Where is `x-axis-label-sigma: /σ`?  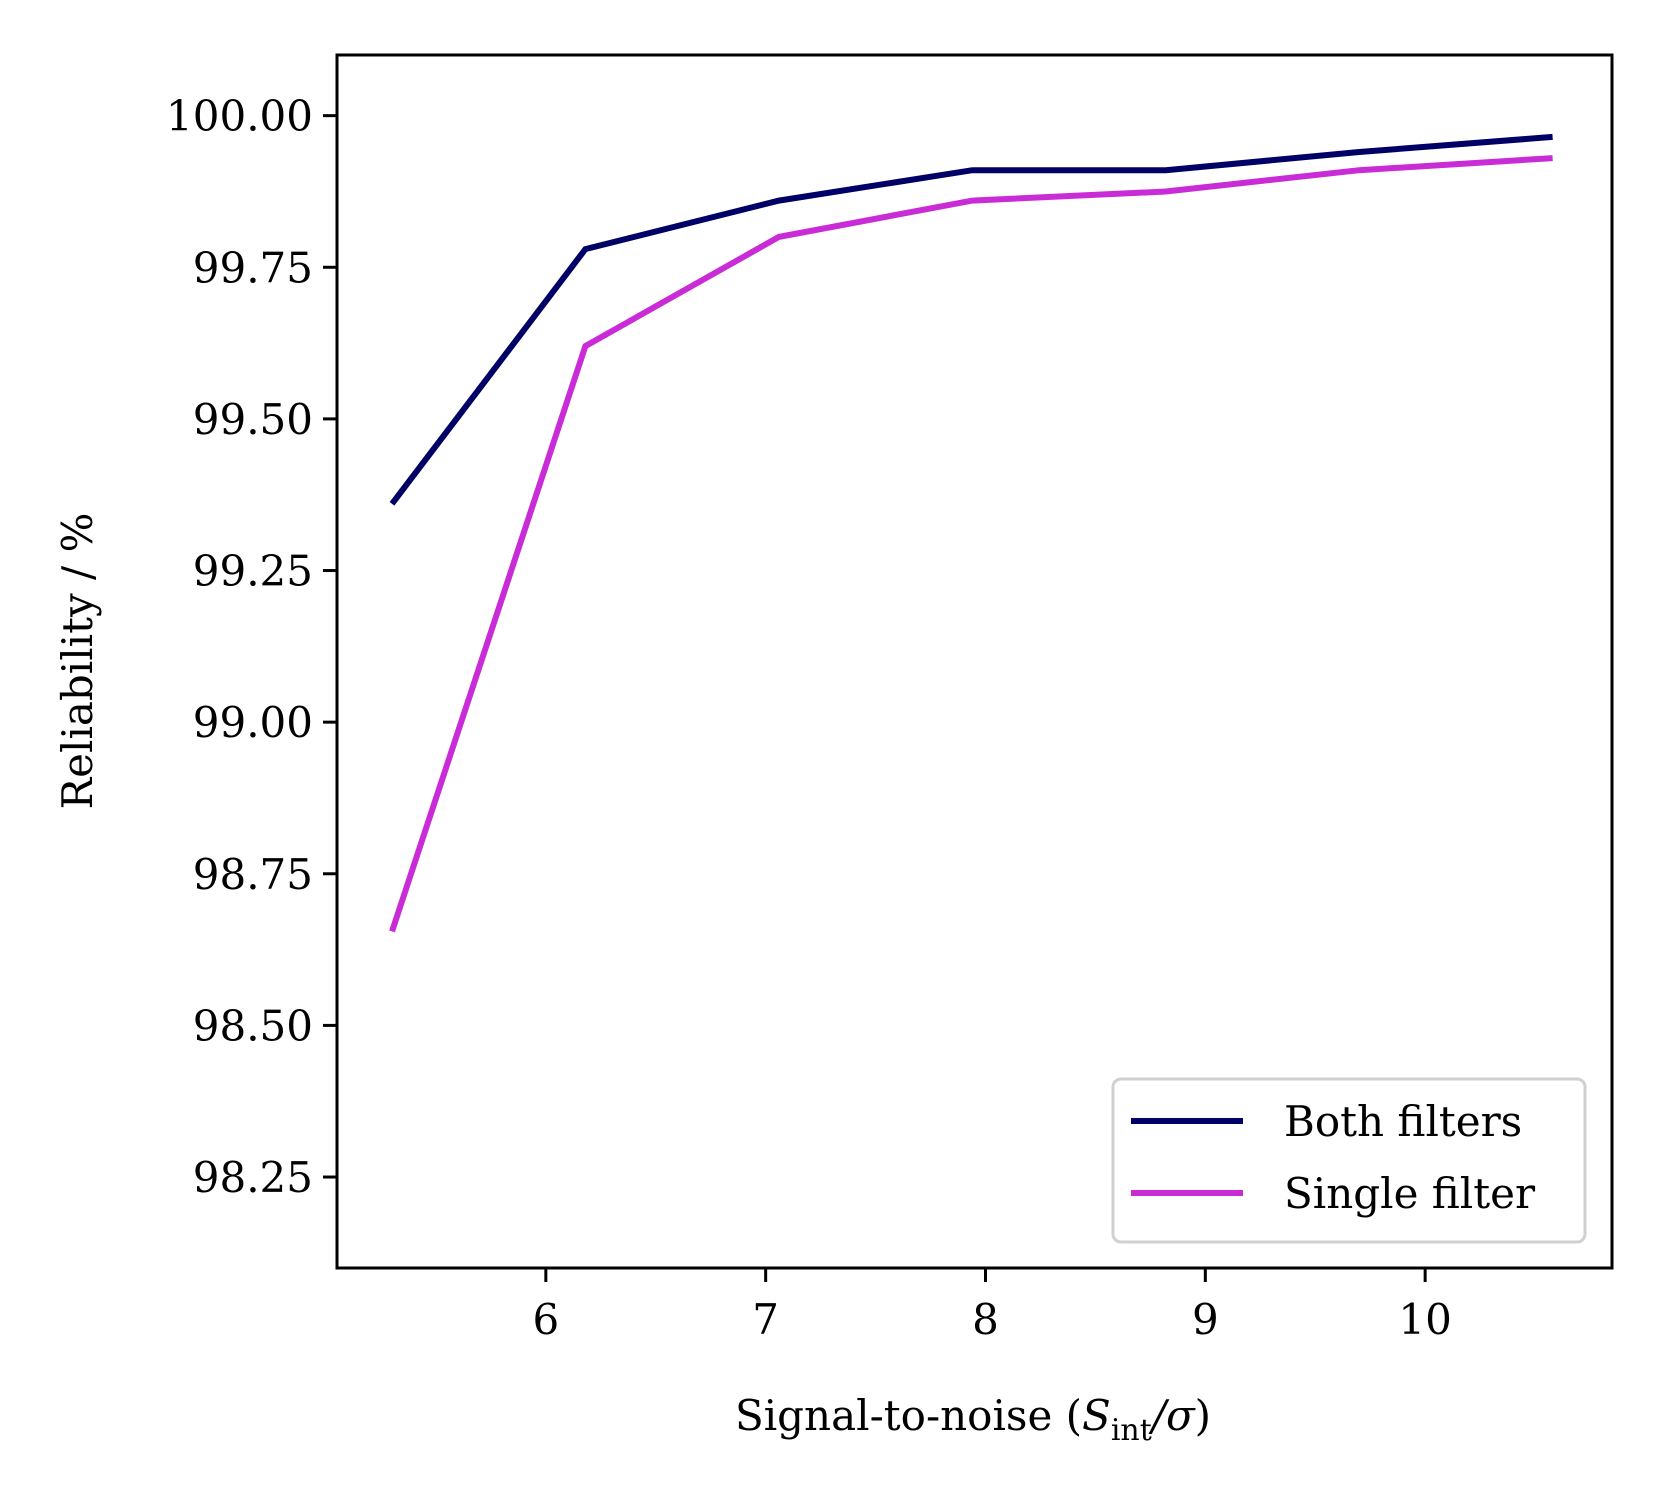
x-axis-label-sigma: /σ is located at coordinates (1172, 1415).